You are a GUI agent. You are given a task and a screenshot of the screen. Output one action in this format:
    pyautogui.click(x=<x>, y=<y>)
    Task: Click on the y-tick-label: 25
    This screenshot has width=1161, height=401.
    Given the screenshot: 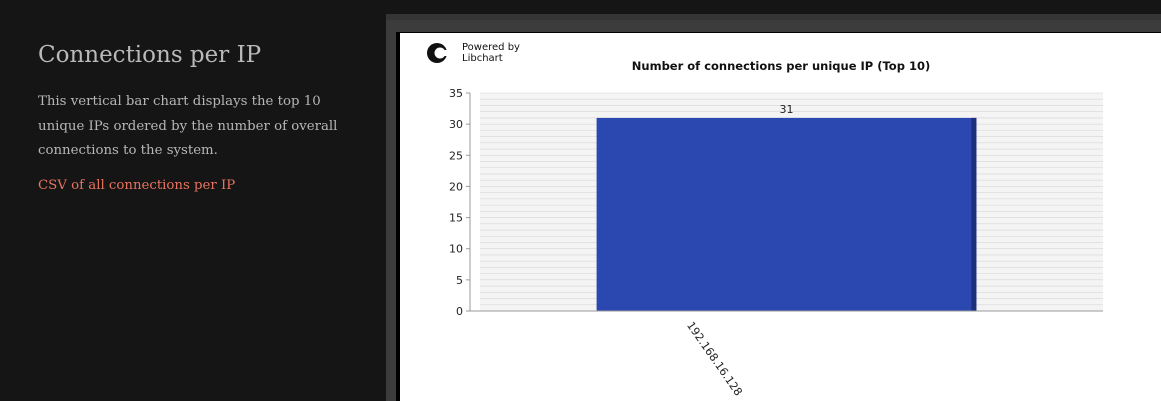 What is the action you would take?
    pyautogui.click(x=456, y=155)
    